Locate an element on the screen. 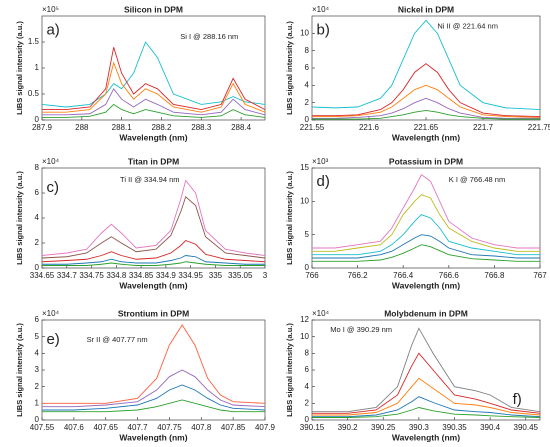  panel-letter: f) is located at coordinates (517, 399).